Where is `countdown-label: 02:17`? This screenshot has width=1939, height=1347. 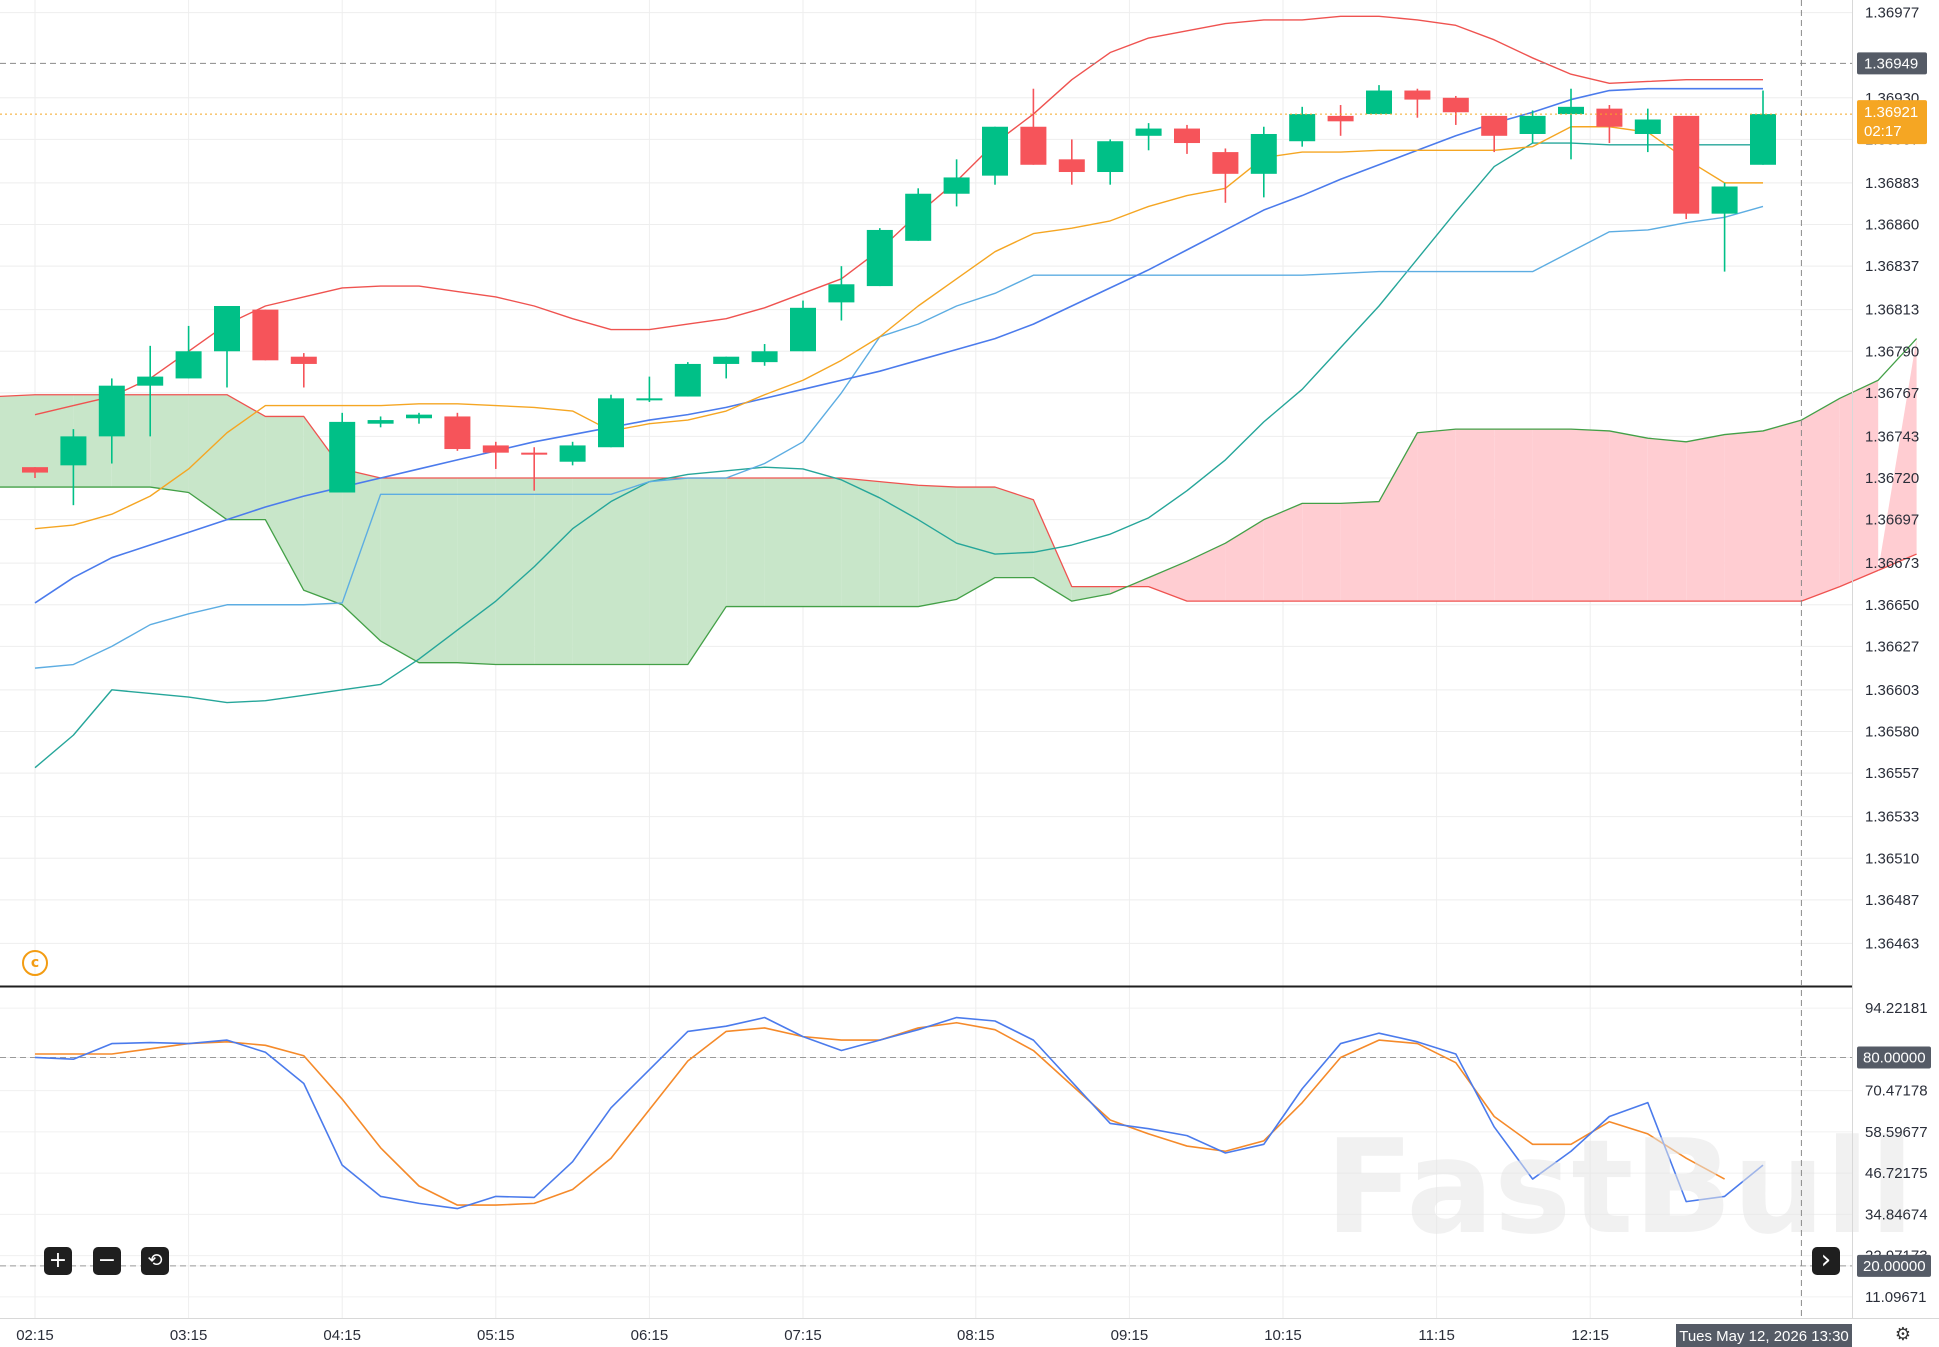
countdown-label: 02:17 is located at coordinates (1883, 131).